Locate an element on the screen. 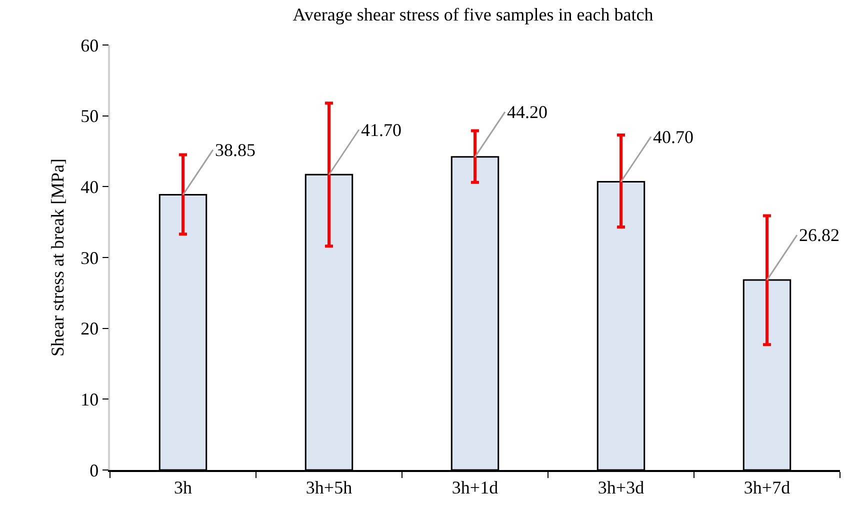  x-tick-label: 3h+1d is located at coordinates (475, 487).